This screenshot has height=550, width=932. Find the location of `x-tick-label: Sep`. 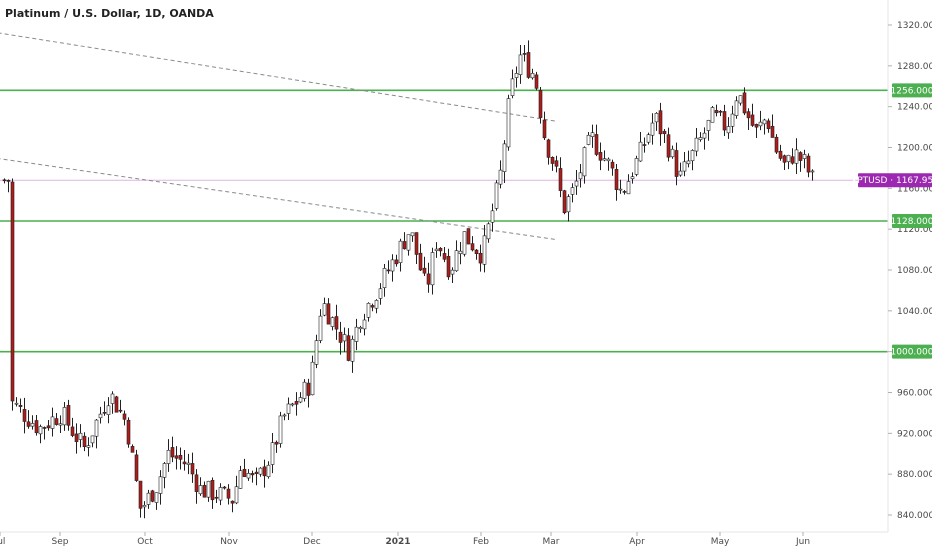

x-tick-label: Sep is located at coordinates (60, 542).